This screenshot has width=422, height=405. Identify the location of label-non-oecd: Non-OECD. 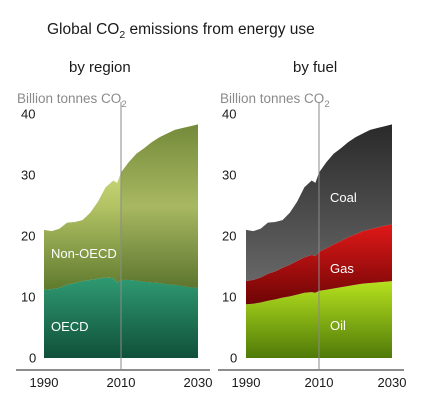
(84, 253).